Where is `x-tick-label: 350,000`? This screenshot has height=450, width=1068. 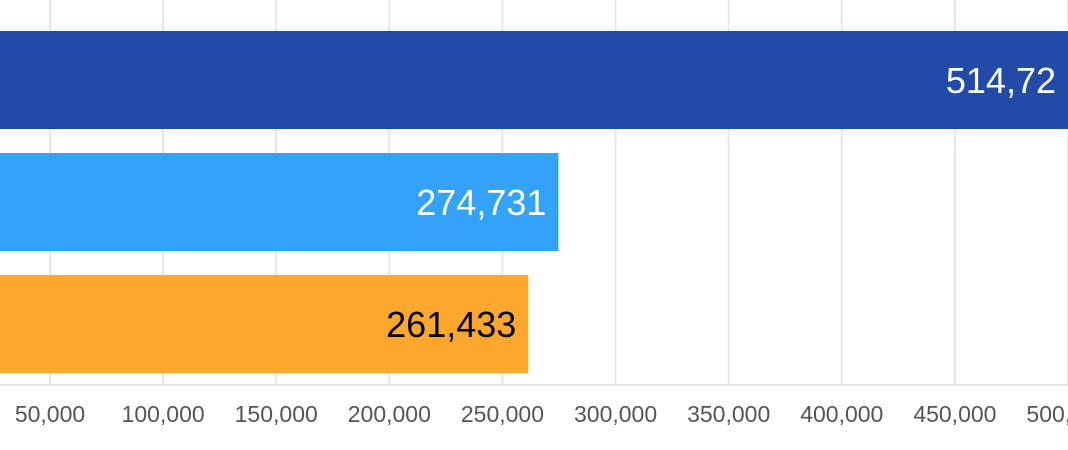
x-tick-label: 350,000 is located at coordinates (728, 414).